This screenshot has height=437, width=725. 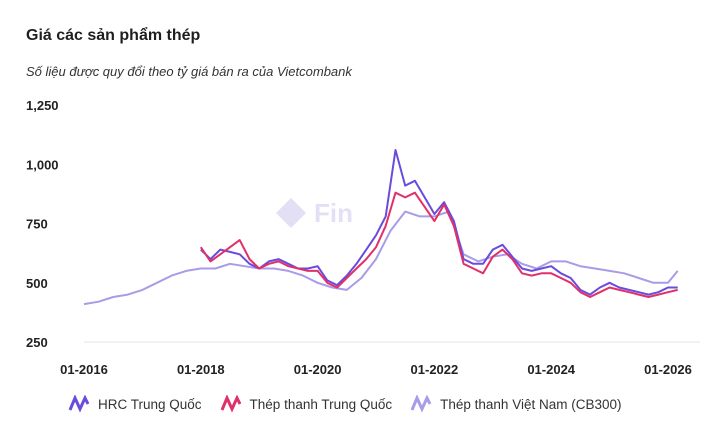 I want to click on x-tick-label: 01-2022, so click(x=435, y=369).